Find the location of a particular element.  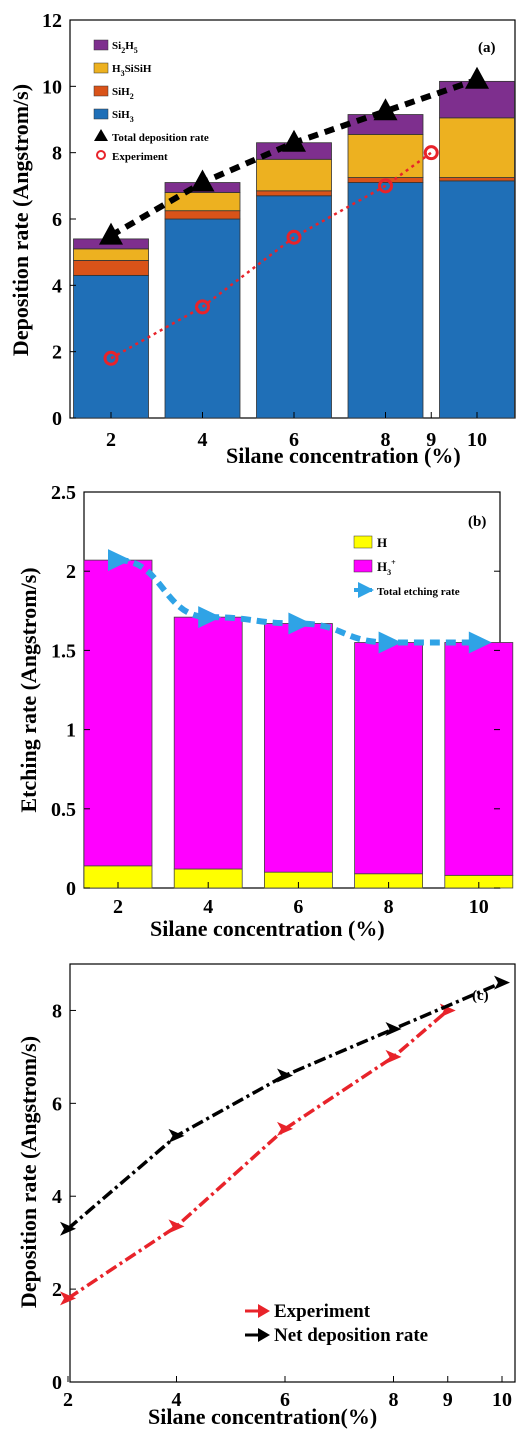

legend-label-Experiment: Experiment is located at coordinates (322, 1311).